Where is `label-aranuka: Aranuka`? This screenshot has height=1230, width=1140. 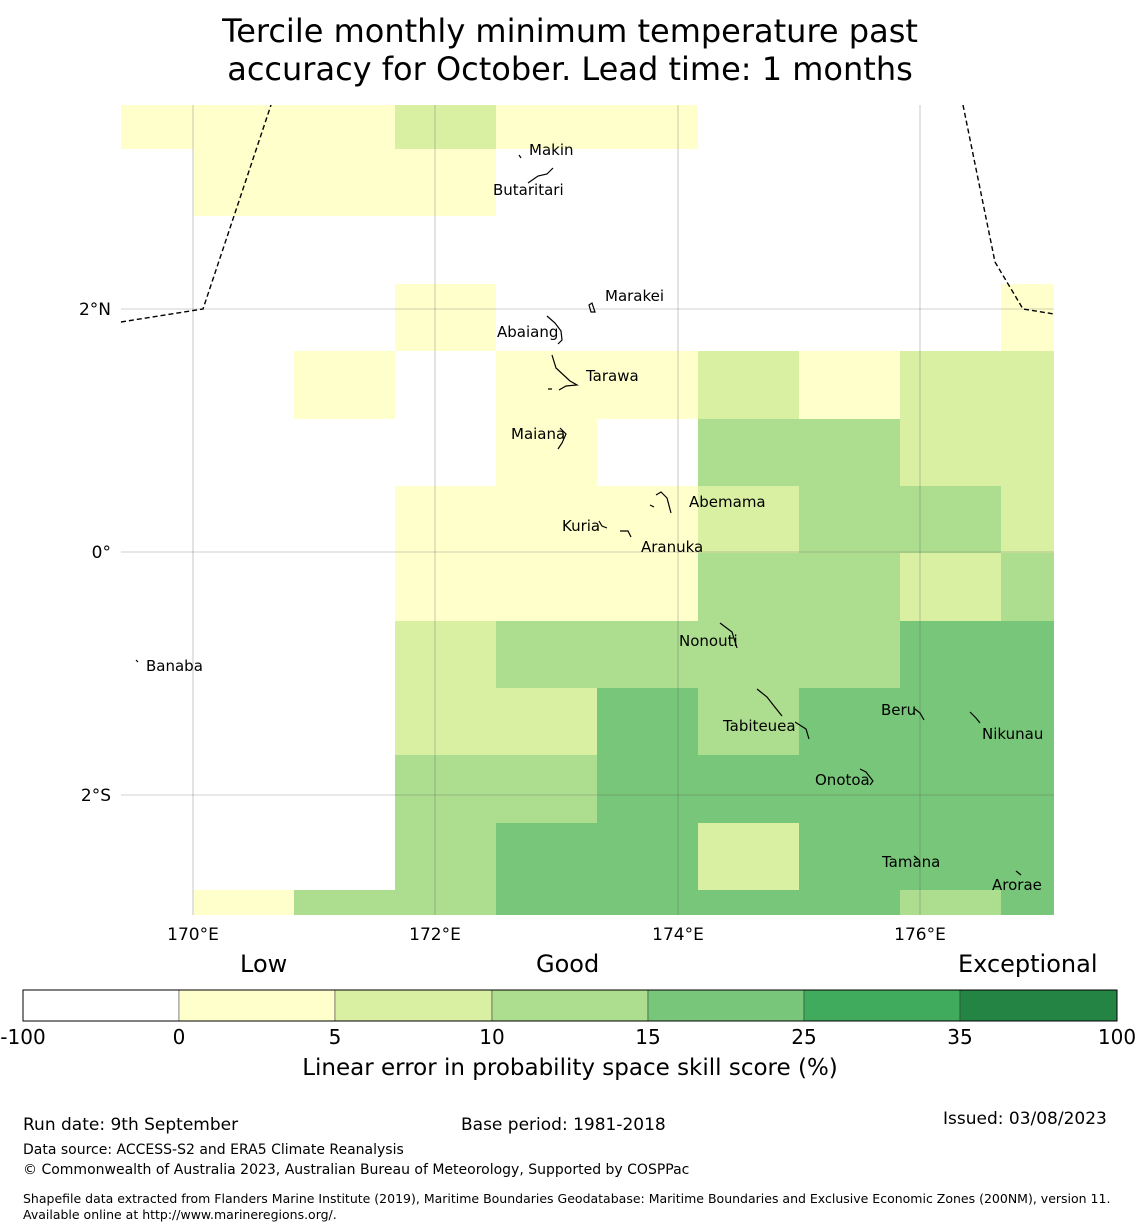
label-aranuka: Aranuka is located at coordinates (672, 547).